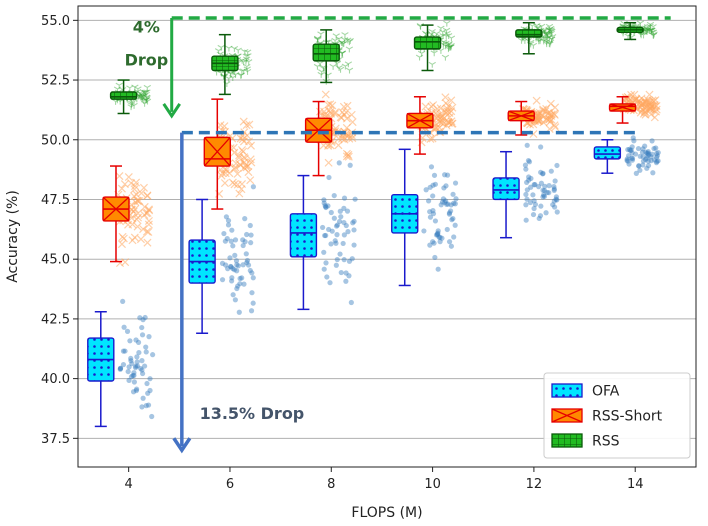  I want to click on legend-swatch-pattern, so click(567, 440).